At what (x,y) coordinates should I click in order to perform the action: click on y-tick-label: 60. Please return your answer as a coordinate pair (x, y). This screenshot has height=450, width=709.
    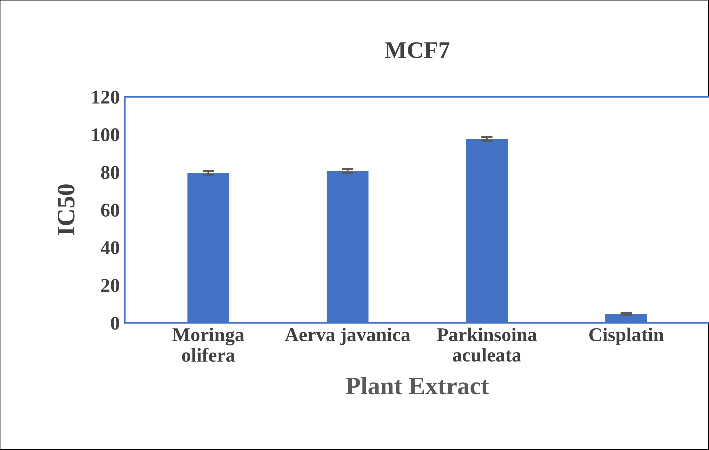
    Looking at the image, I should click on (110, 210).